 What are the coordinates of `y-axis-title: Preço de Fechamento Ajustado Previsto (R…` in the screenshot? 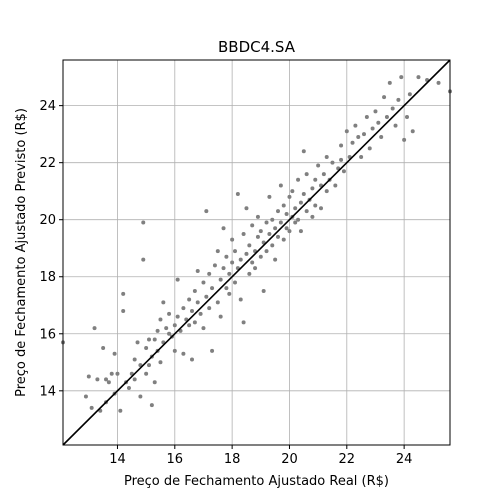 It's located at (21, 252).